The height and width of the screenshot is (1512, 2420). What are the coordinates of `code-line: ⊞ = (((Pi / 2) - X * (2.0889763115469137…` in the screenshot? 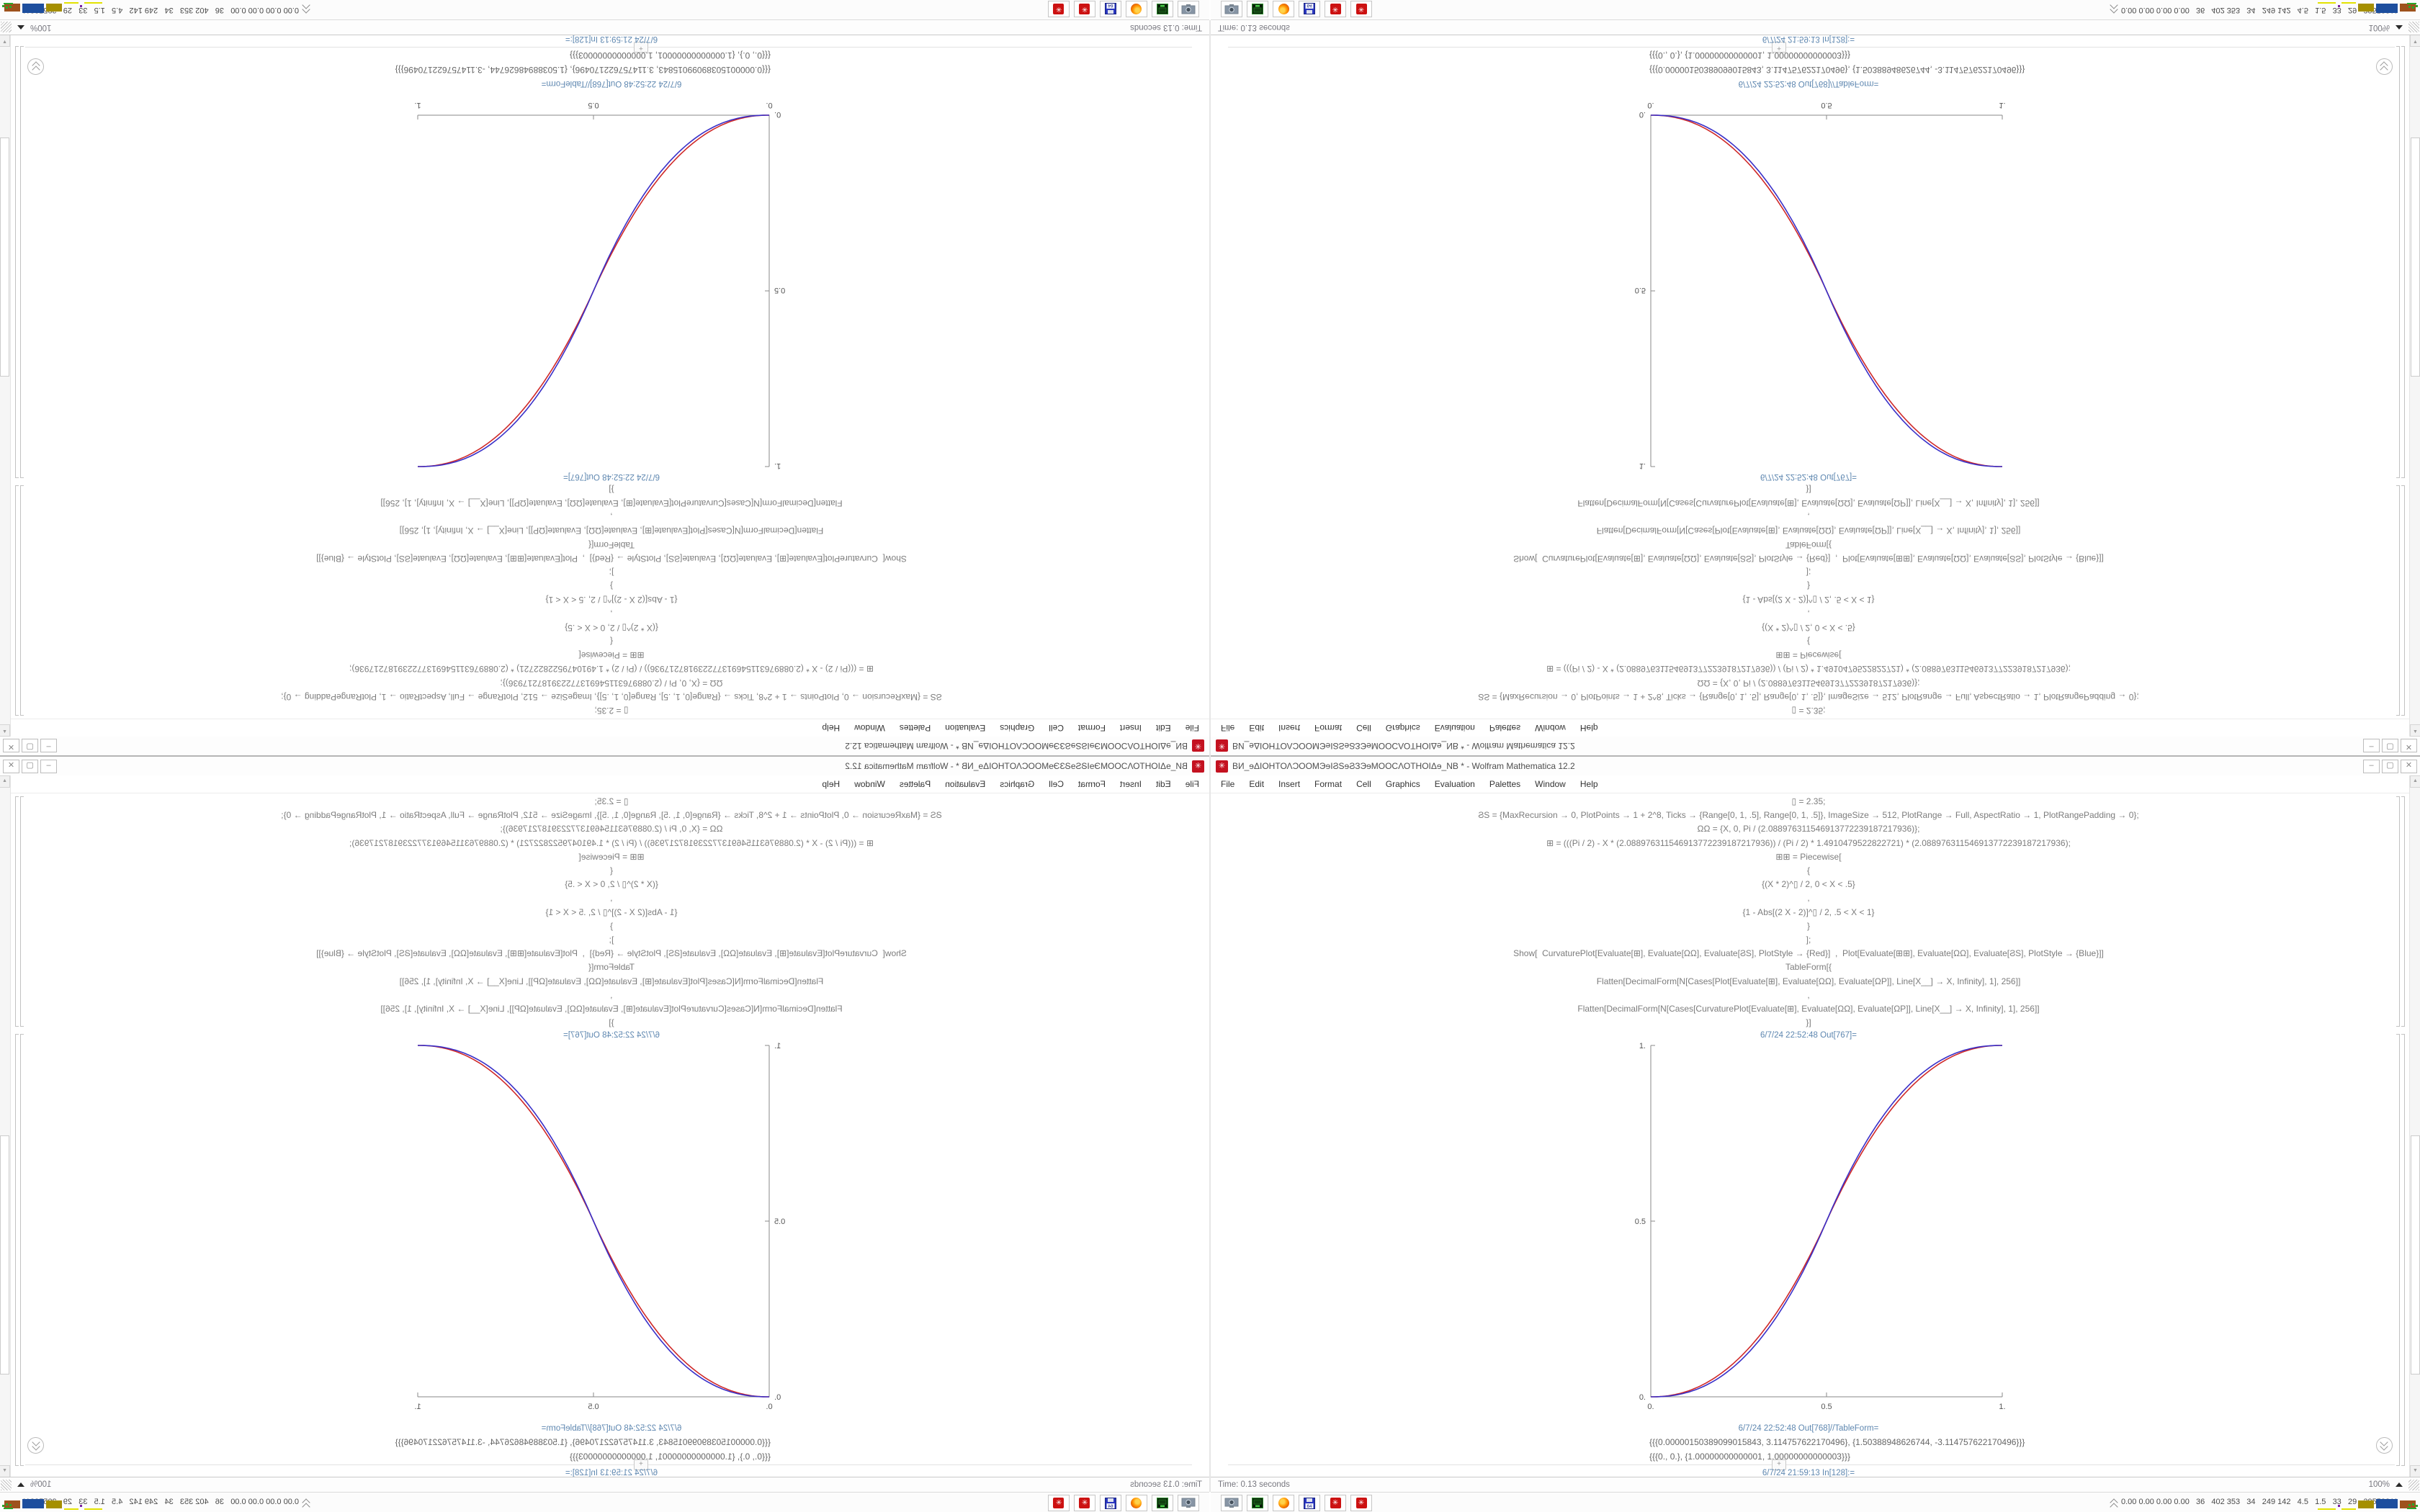 It's located at (1808, 842).